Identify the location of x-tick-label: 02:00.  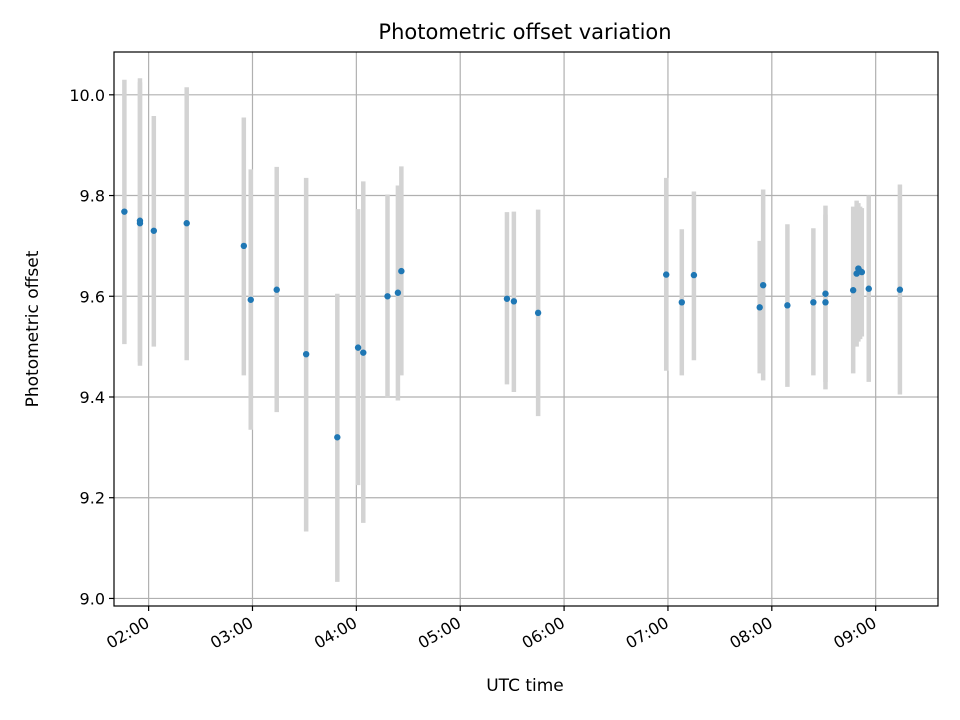
(127, 633).